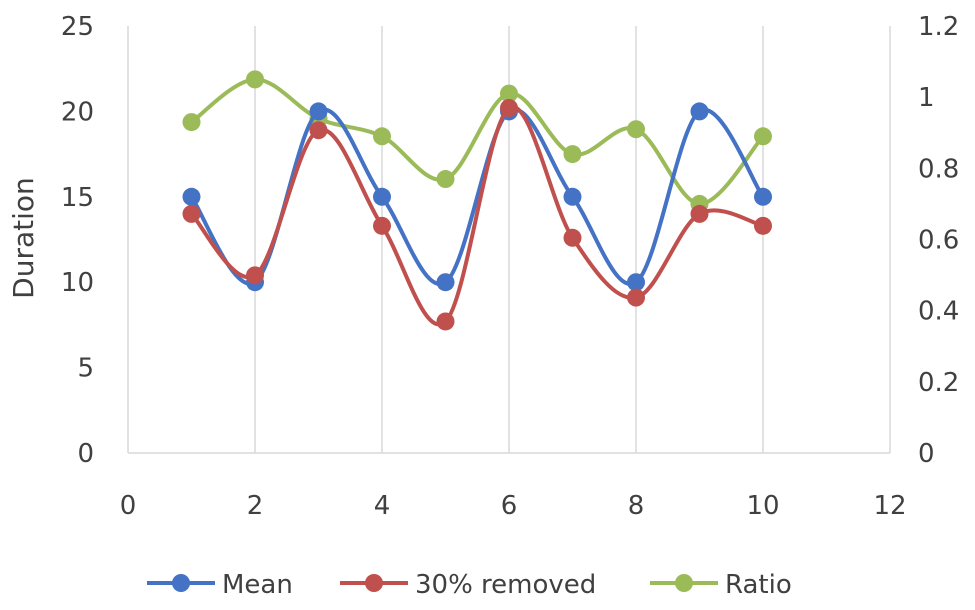 The width and height of the screenshot is (975, 610). Describe the element at coordinates (505, 585) in the screenshot. I see `legend-label: 30% removed` at that location.